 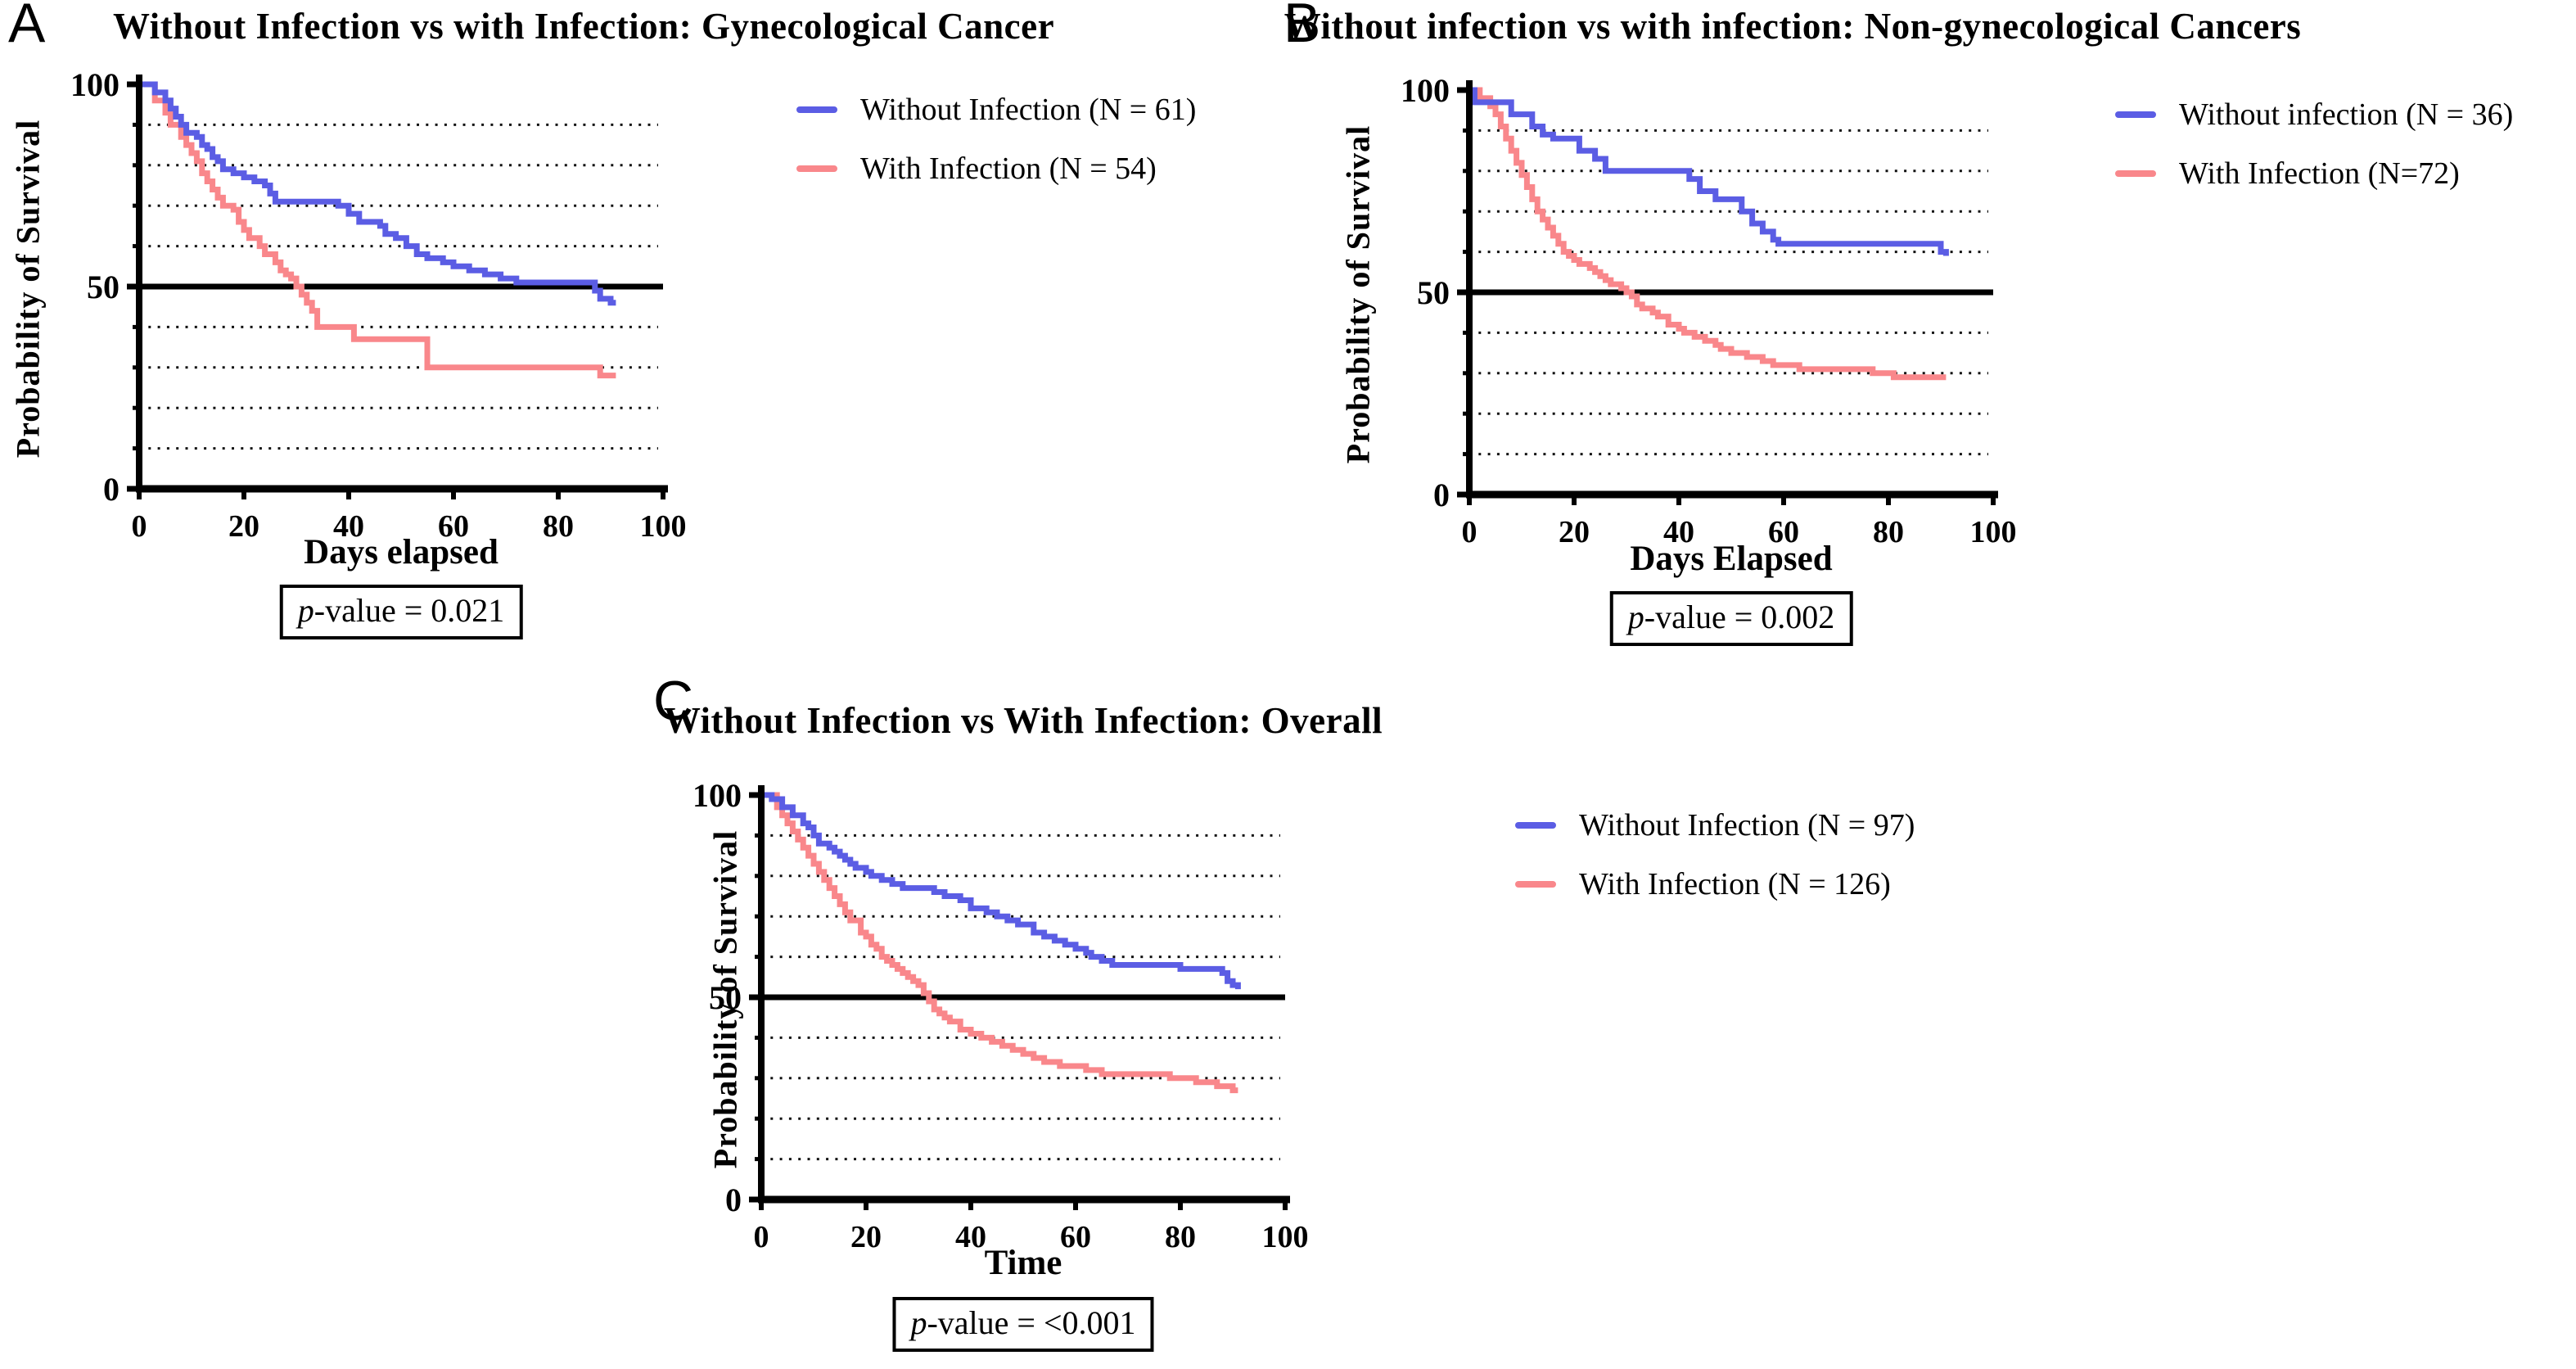 I want to click on legend-item: With Infection (N = 54), so click(x=996, y=169).